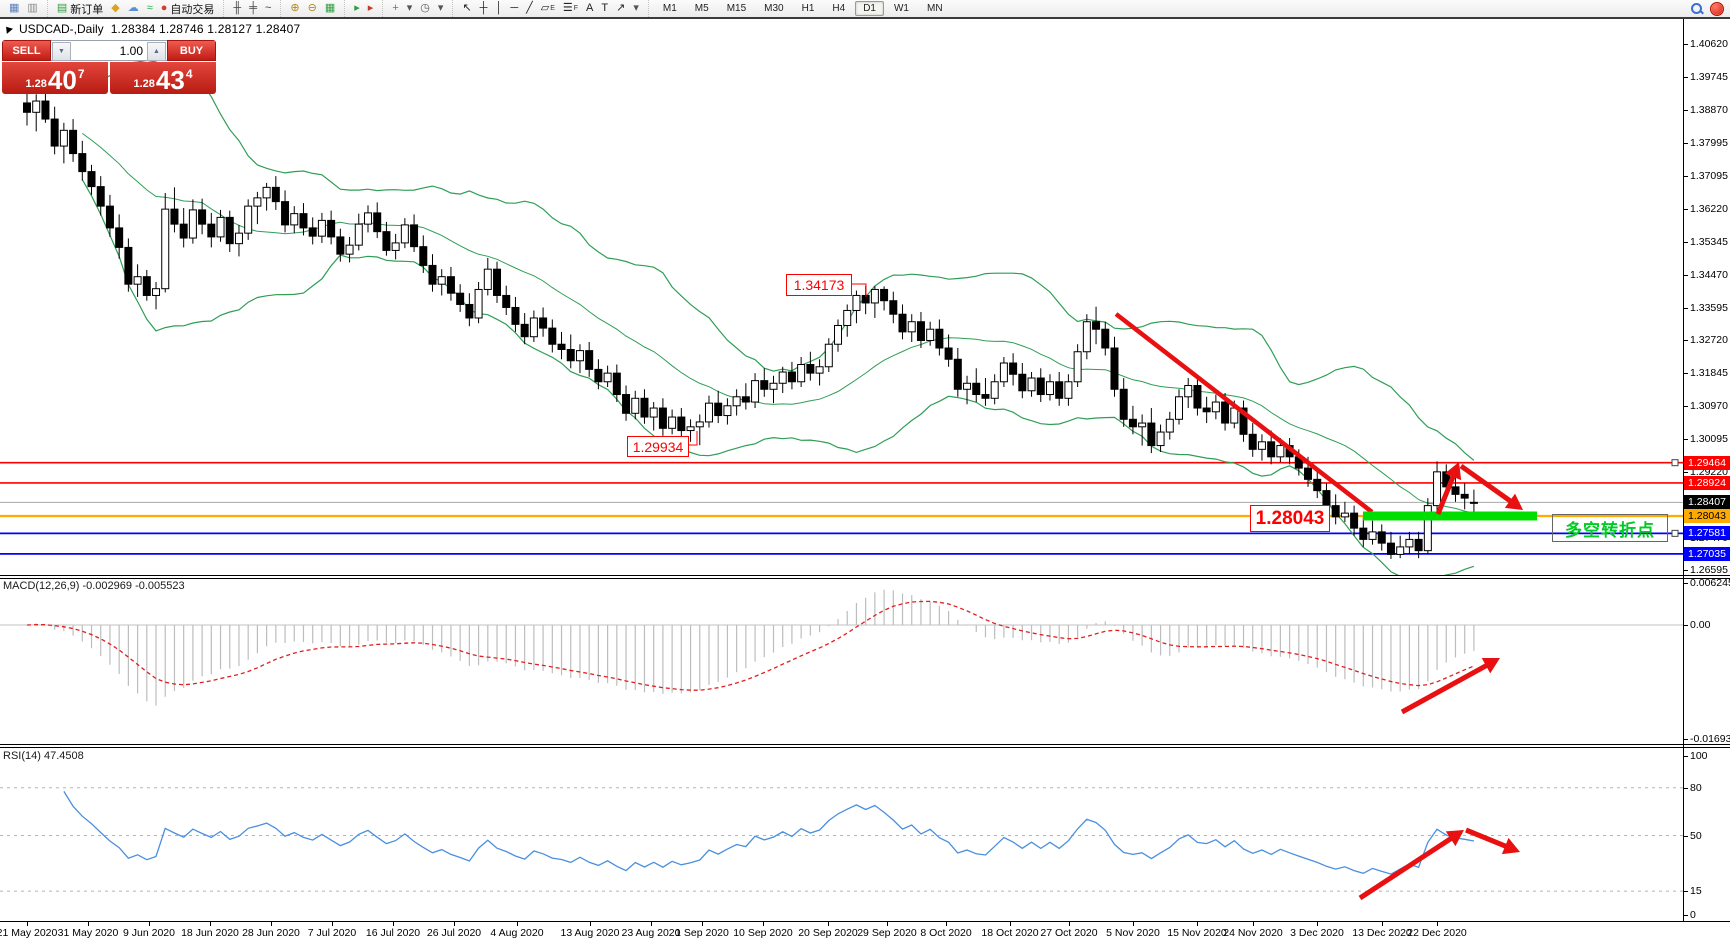 Image resolution: width=1730 pixels, height=942 pixels. Describe the element at coordinates (1197, 933) in the screenshot. I see `date-label: 15 Nov 2020` at that location.